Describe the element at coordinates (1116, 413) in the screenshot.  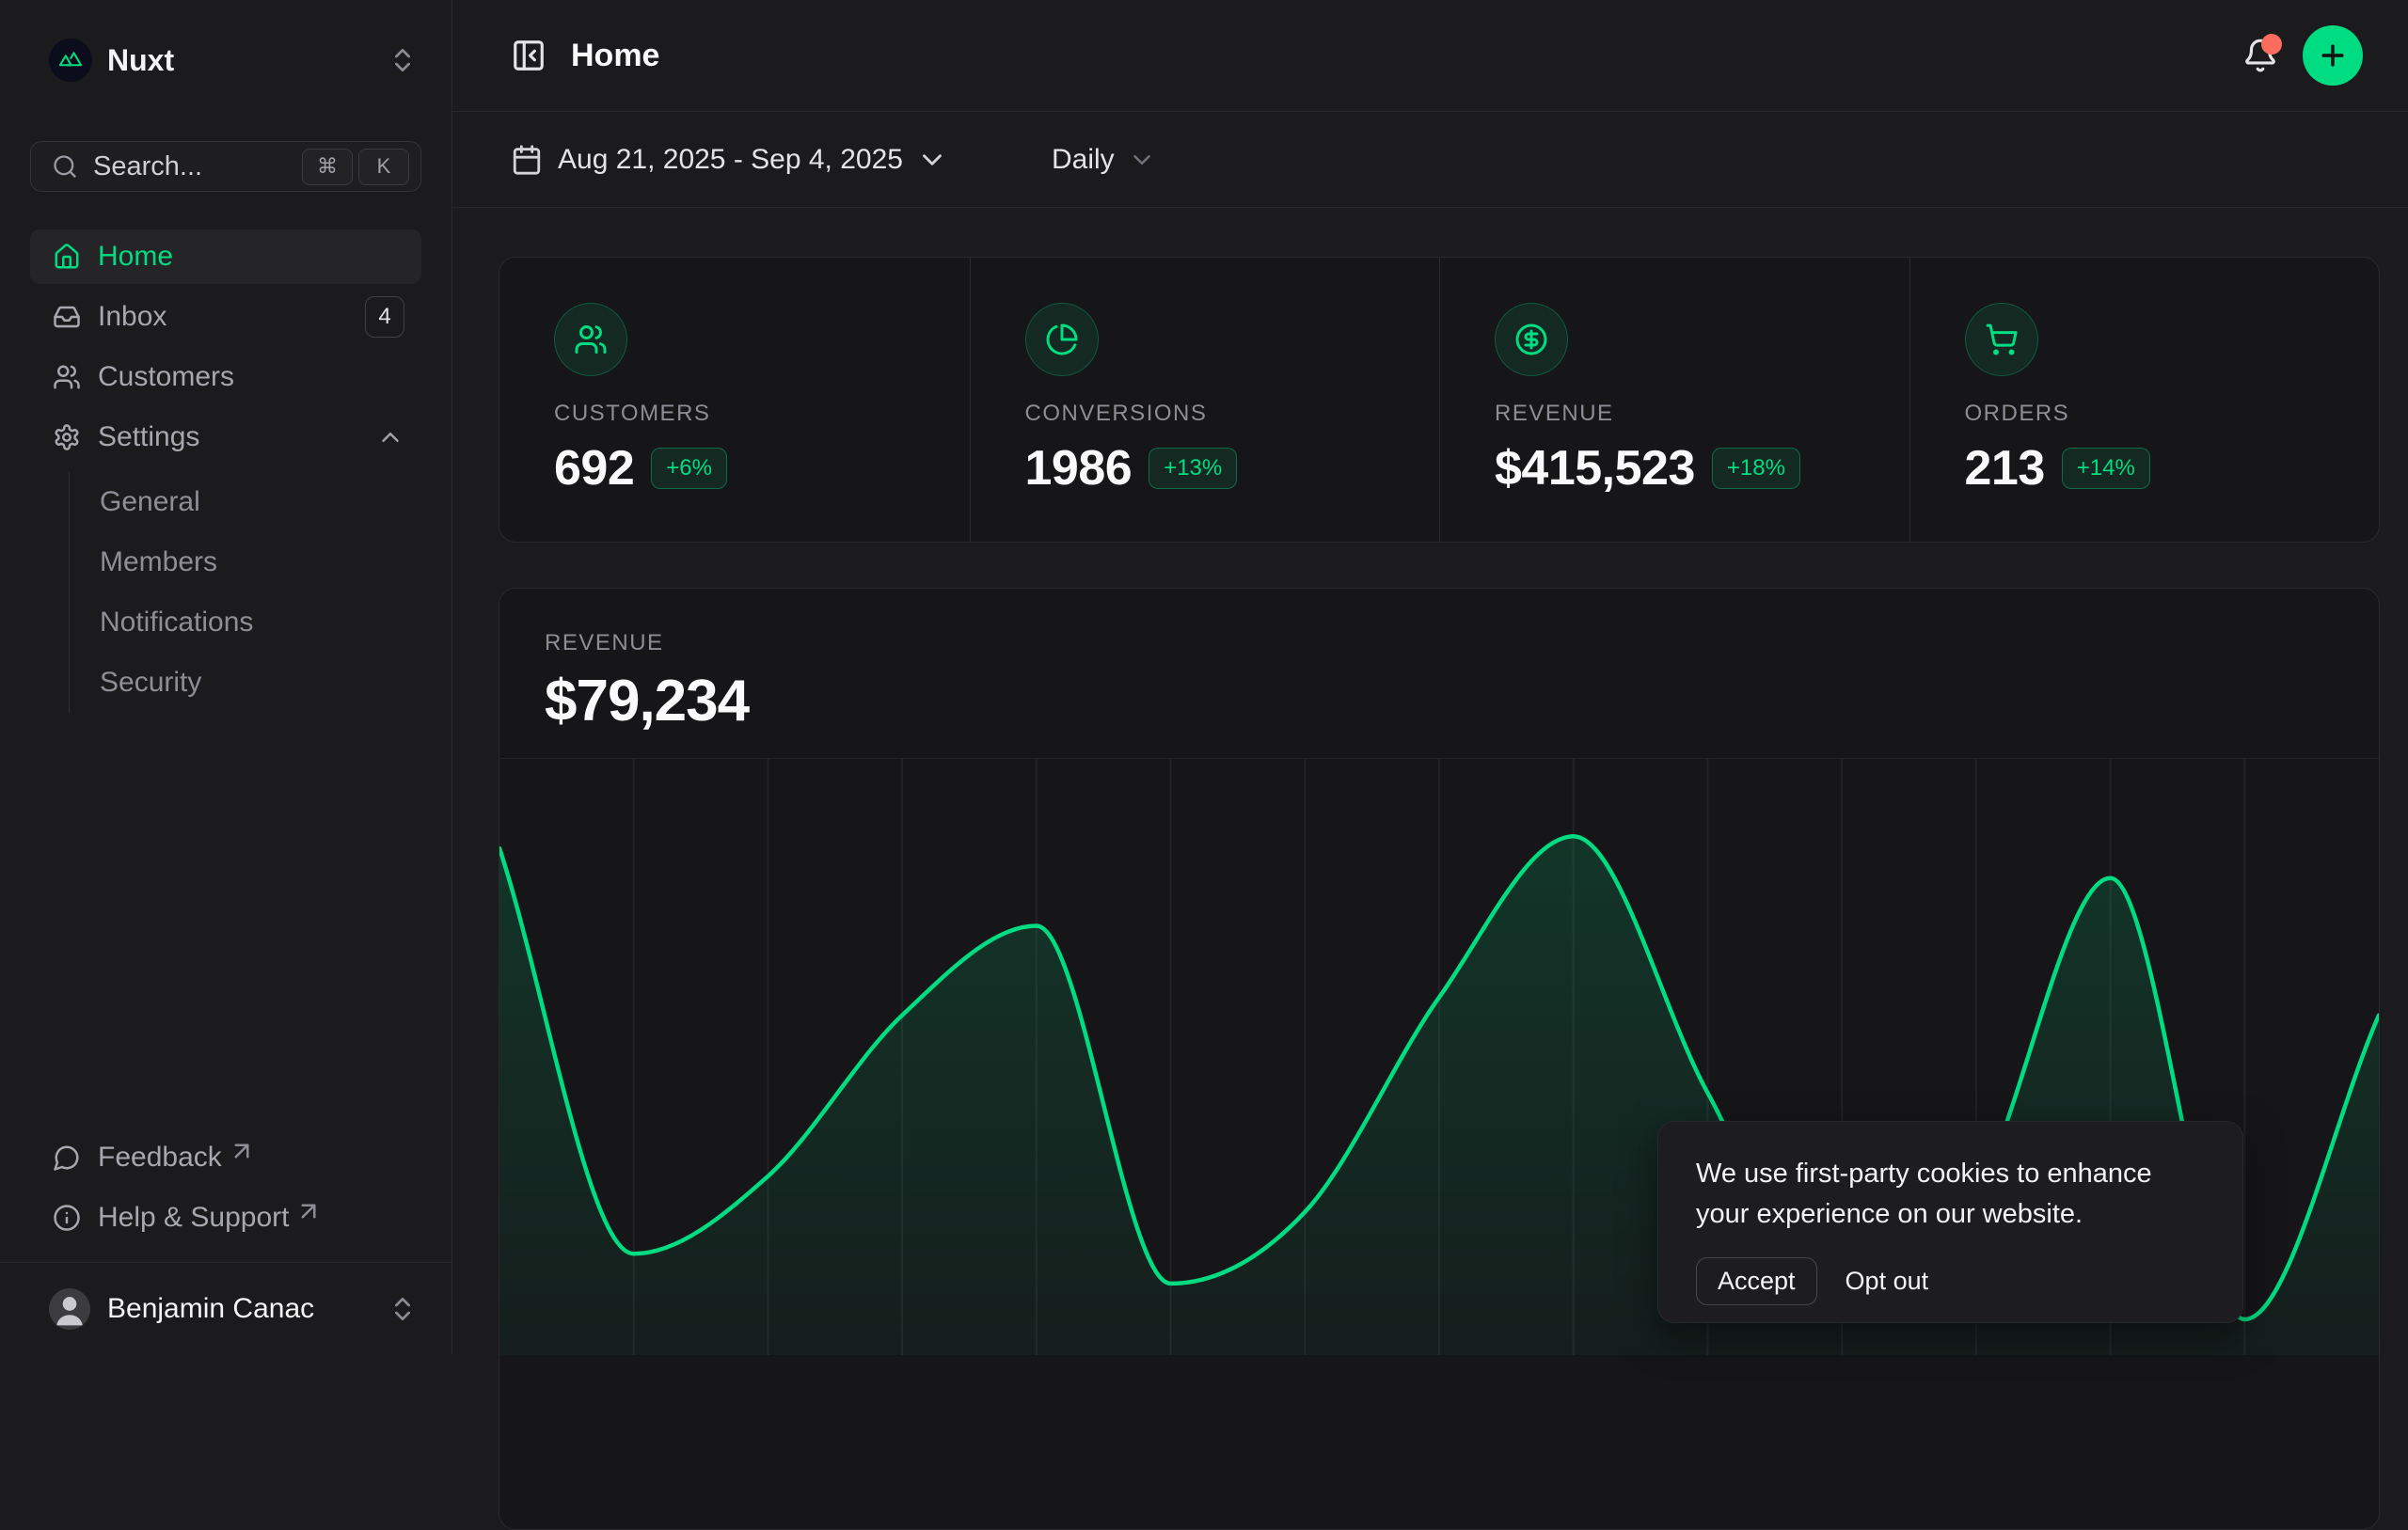
I see `stat-label: CONVERSIONS` at that location.